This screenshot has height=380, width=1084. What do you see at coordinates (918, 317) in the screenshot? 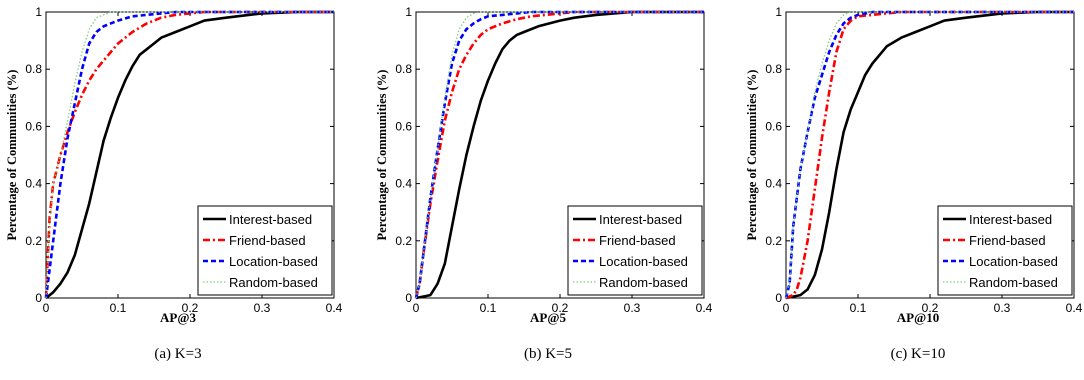
I see `x-axis-label: AP@10` at bounding box center [918, 317].